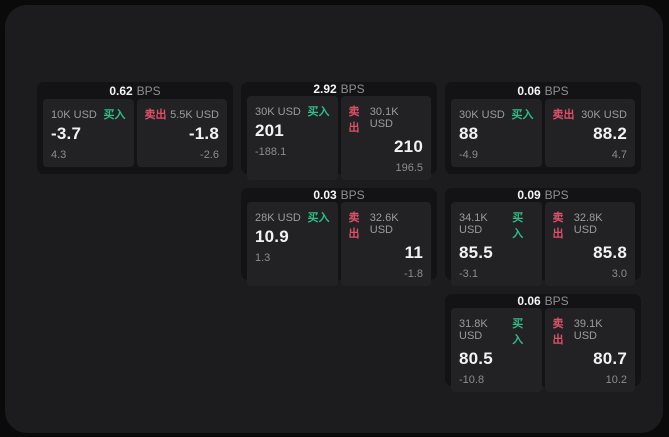 This screenshot has height=437, width=669. What do you see at coordinates (339, 89) in the screenshot?
I see `card-header: 2.92 BPS` at bounding box center [339, 89].